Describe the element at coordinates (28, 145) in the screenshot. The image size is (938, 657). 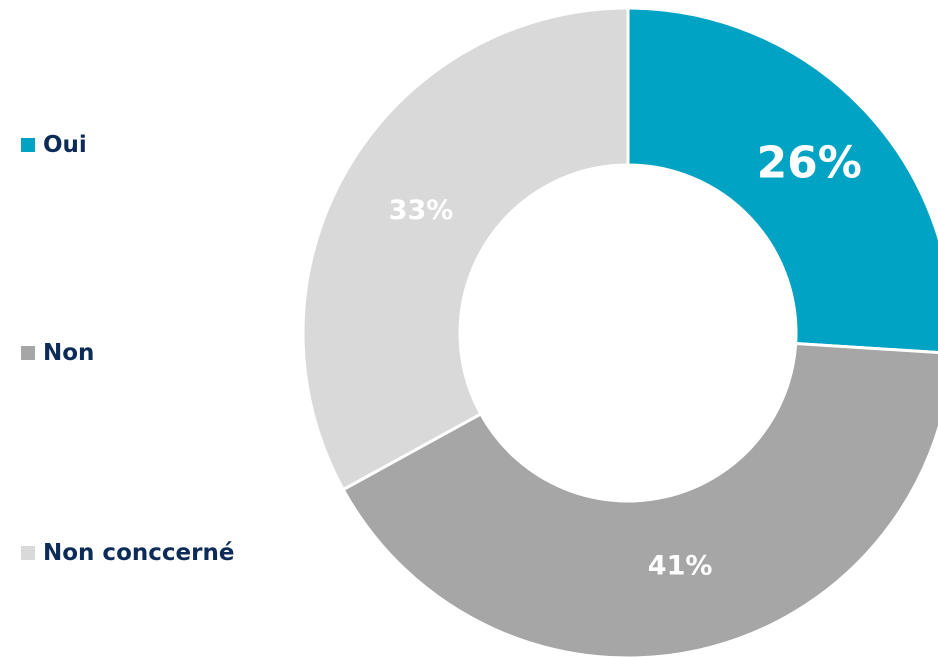
I see `legend-swatch-oui` at that location.